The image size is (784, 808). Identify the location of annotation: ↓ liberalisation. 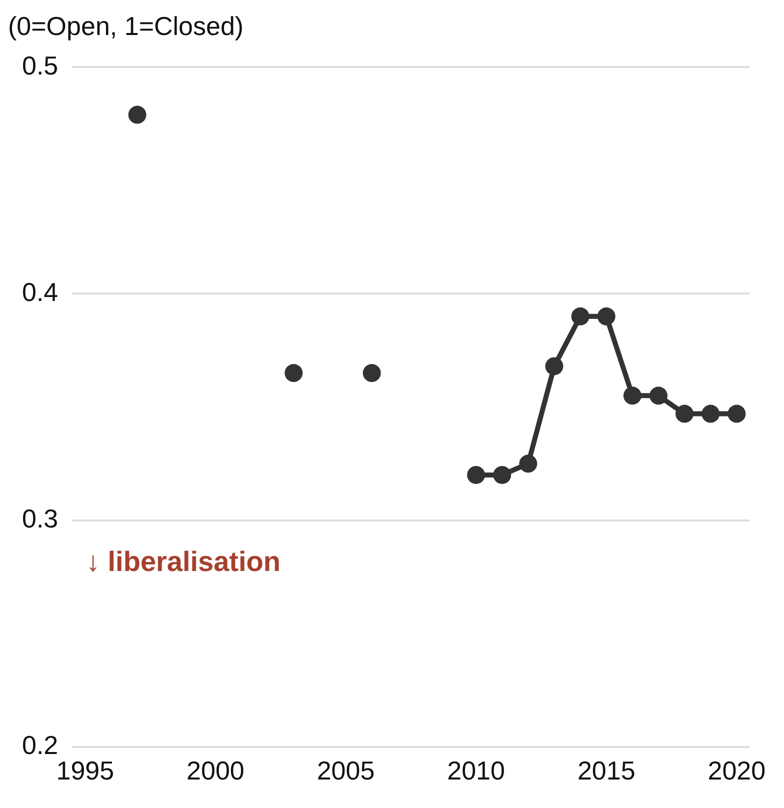
(183, 562).